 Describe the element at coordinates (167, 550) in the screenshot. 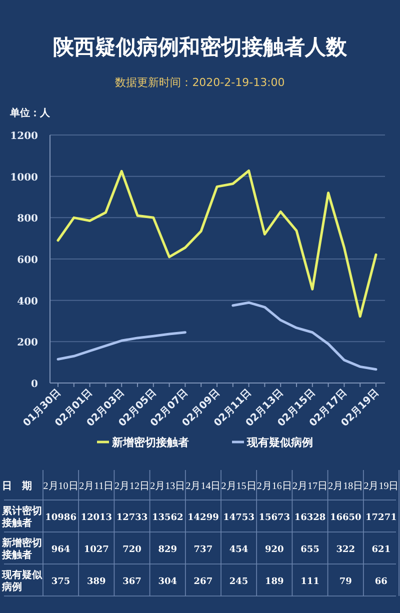

I see `text: 829` at that location.